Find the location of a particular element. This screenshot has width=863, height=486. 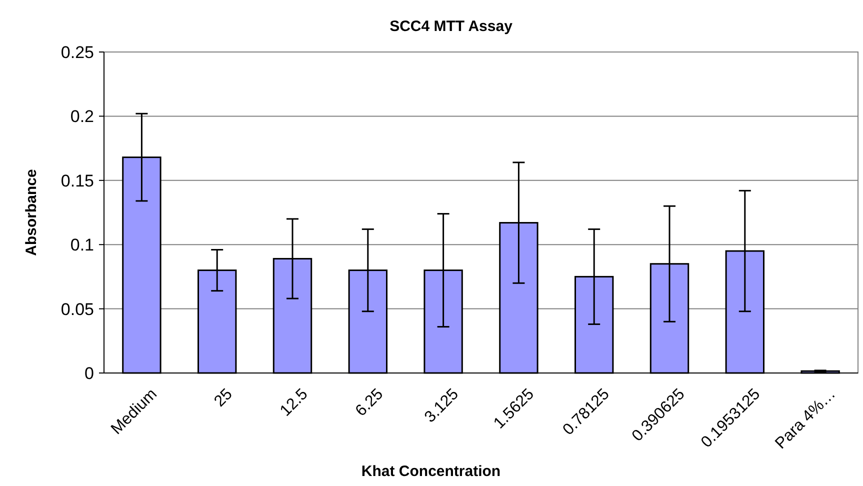

x-tick-label: 6.25 is located at coordinates (369, 403).